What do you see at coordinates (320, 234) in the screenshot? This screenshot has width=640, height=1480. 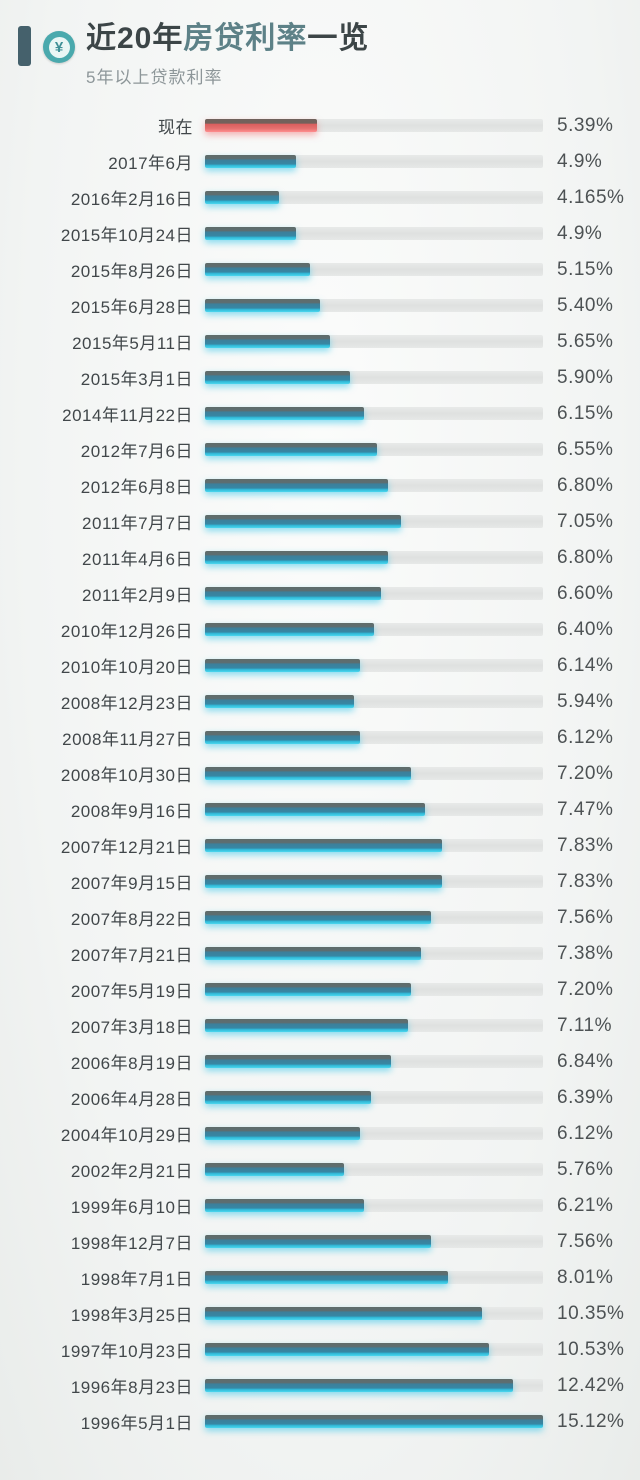 I see `chart-row: 2015年10月24日 4.9%` at bounding box center [320, 234].